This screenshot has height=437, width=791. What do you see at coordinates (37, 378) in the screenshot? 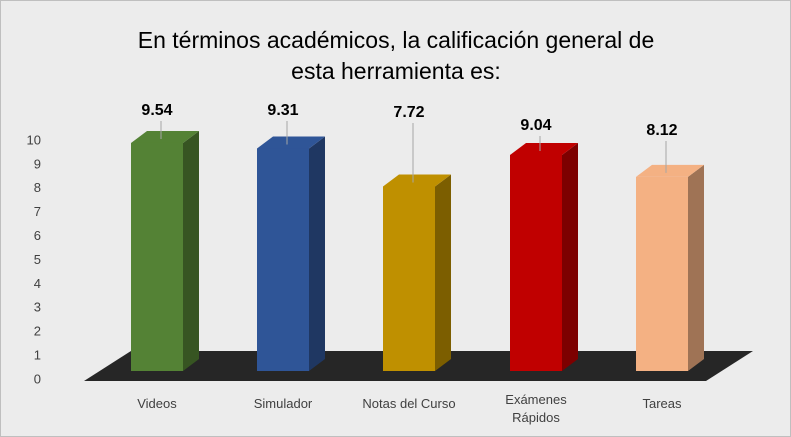
I see `y-tick-label: 0` at bounding box center [37, 378].